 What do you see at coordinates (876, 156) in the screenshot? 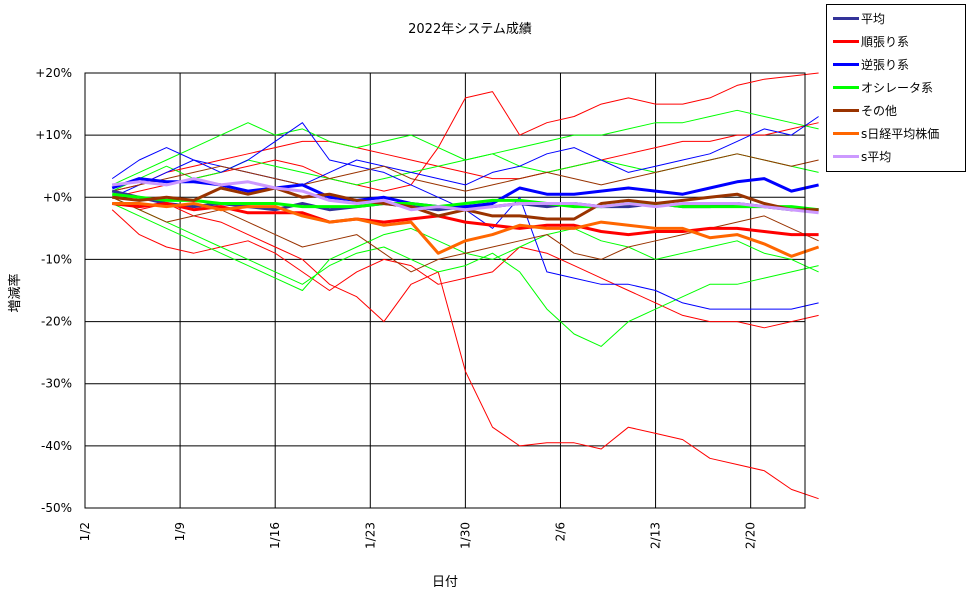
I see `legend-label: s平均` at bounding box center [876, 156].